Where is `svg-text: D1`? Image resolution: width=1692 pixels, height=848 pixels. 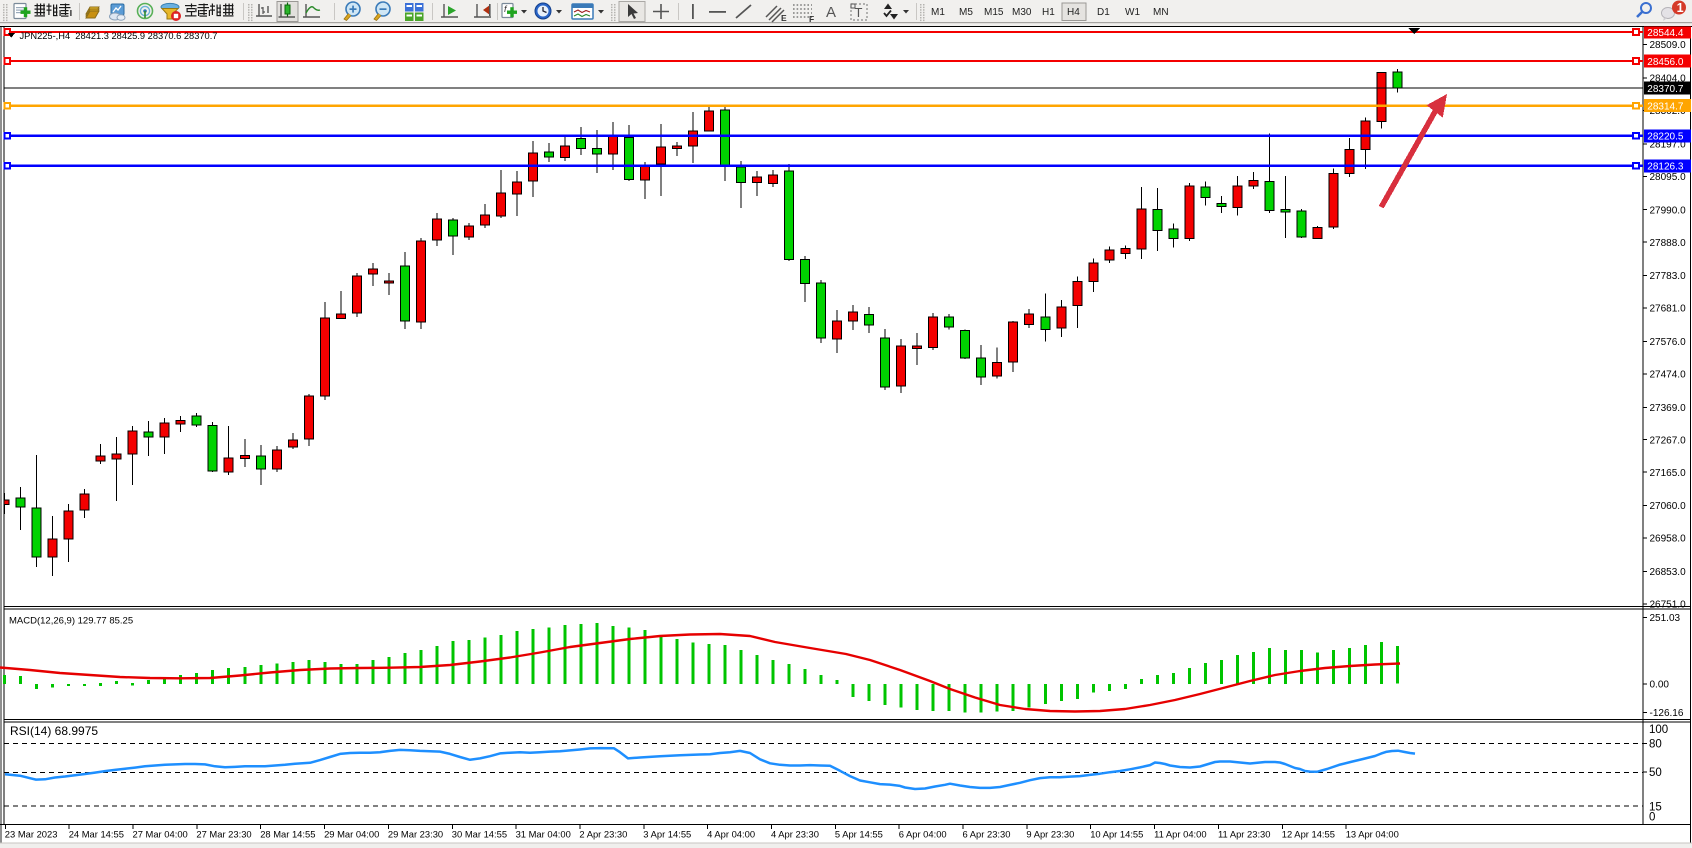 svg-text: D1 is located at coordinates (1103, 12).